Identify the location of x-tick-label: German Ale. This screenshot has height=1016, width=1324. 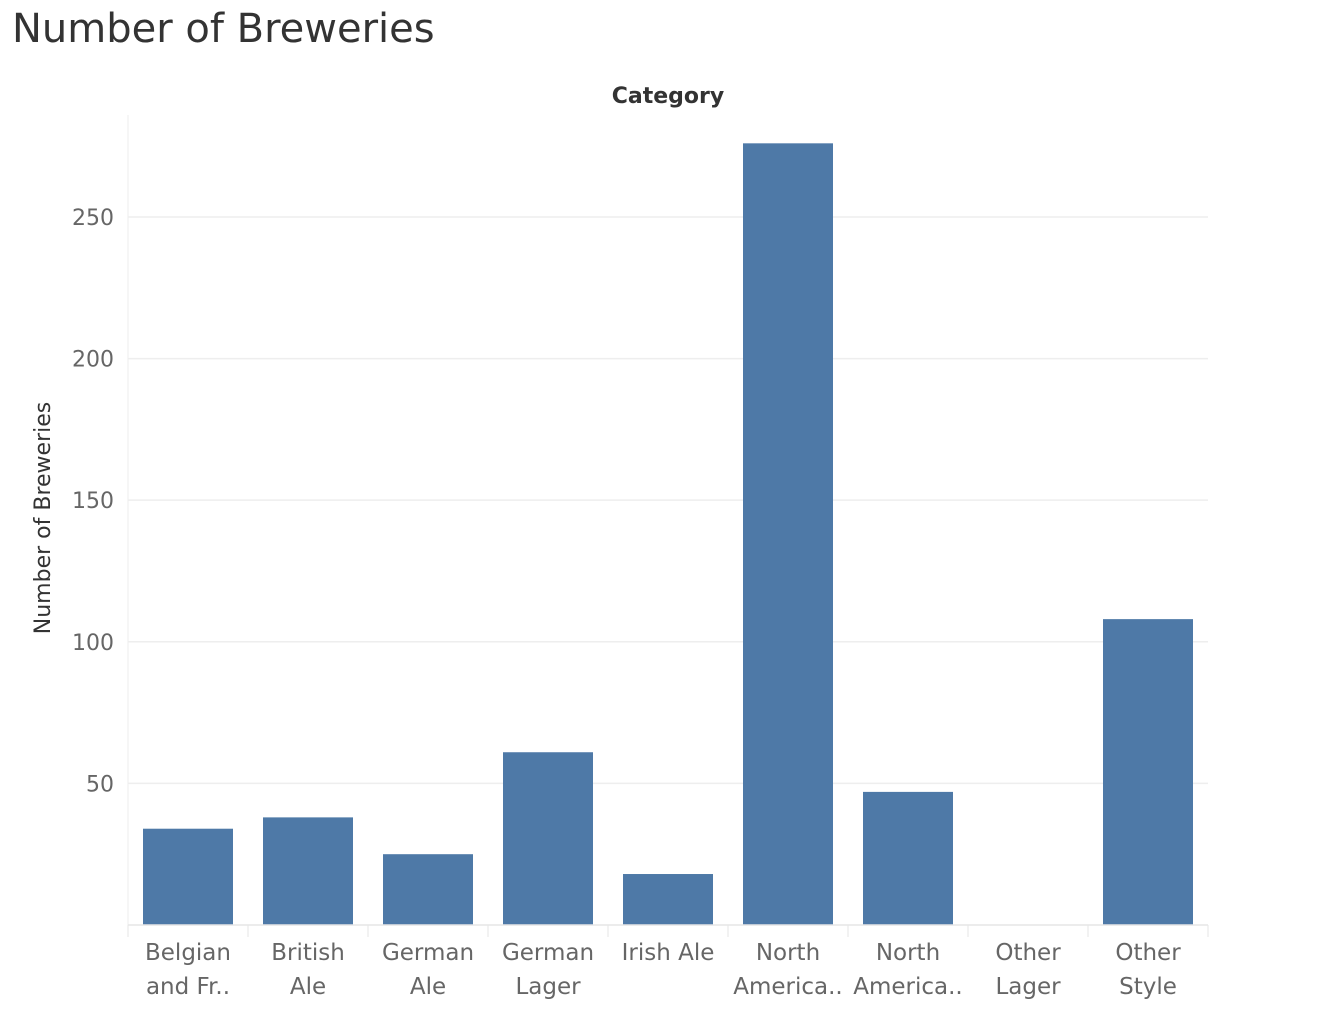
(428, 970).